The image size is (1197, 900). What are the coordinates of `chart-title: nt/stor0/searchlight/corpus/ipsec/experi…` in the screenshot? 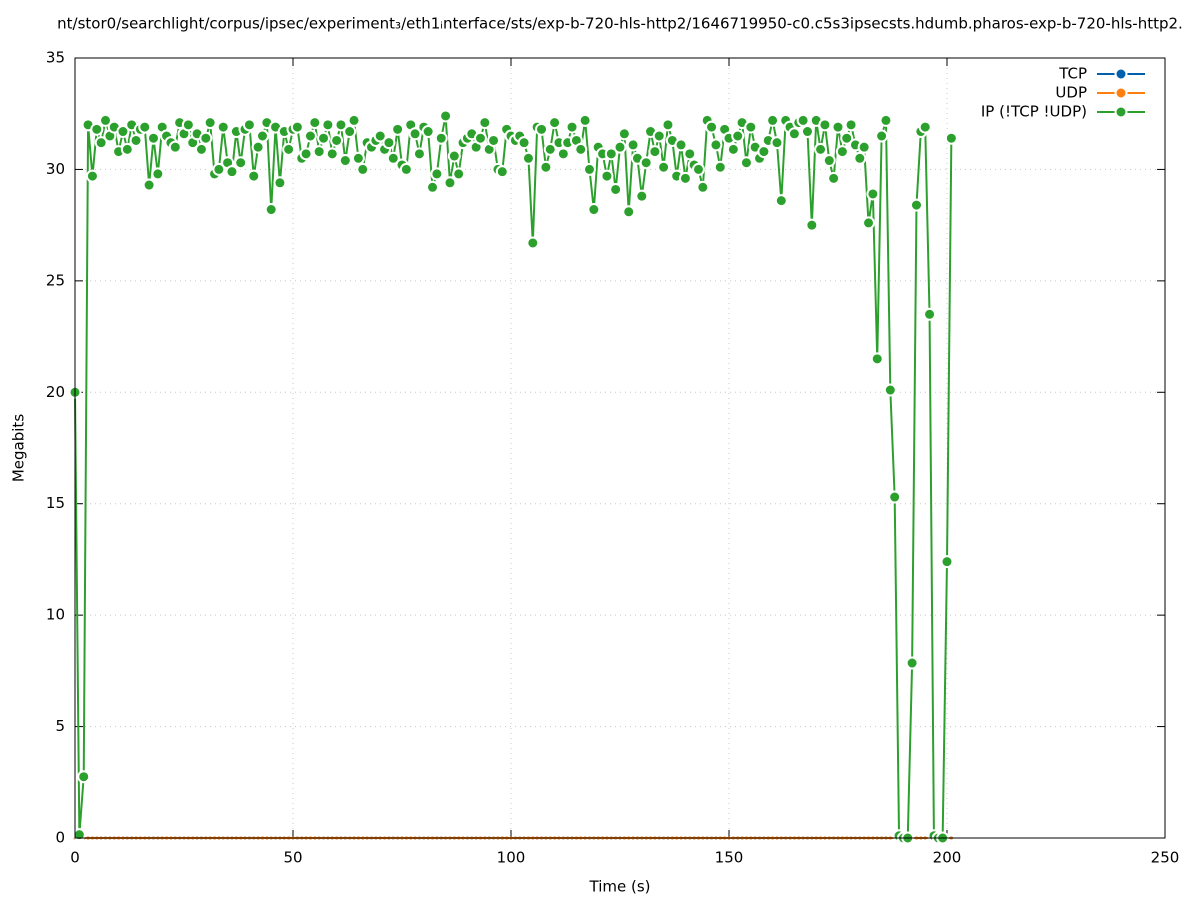 It's located at (620, 24).